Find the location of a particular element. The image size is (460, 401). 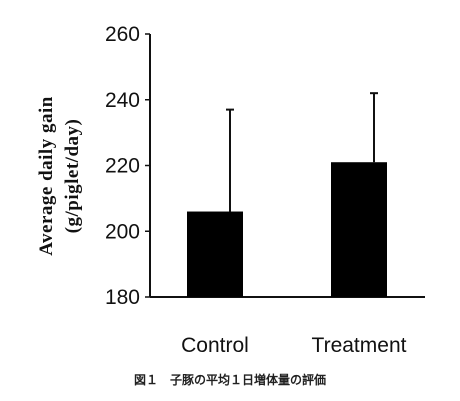

y-tick-label: 240 is located at coordinates (122, 100).